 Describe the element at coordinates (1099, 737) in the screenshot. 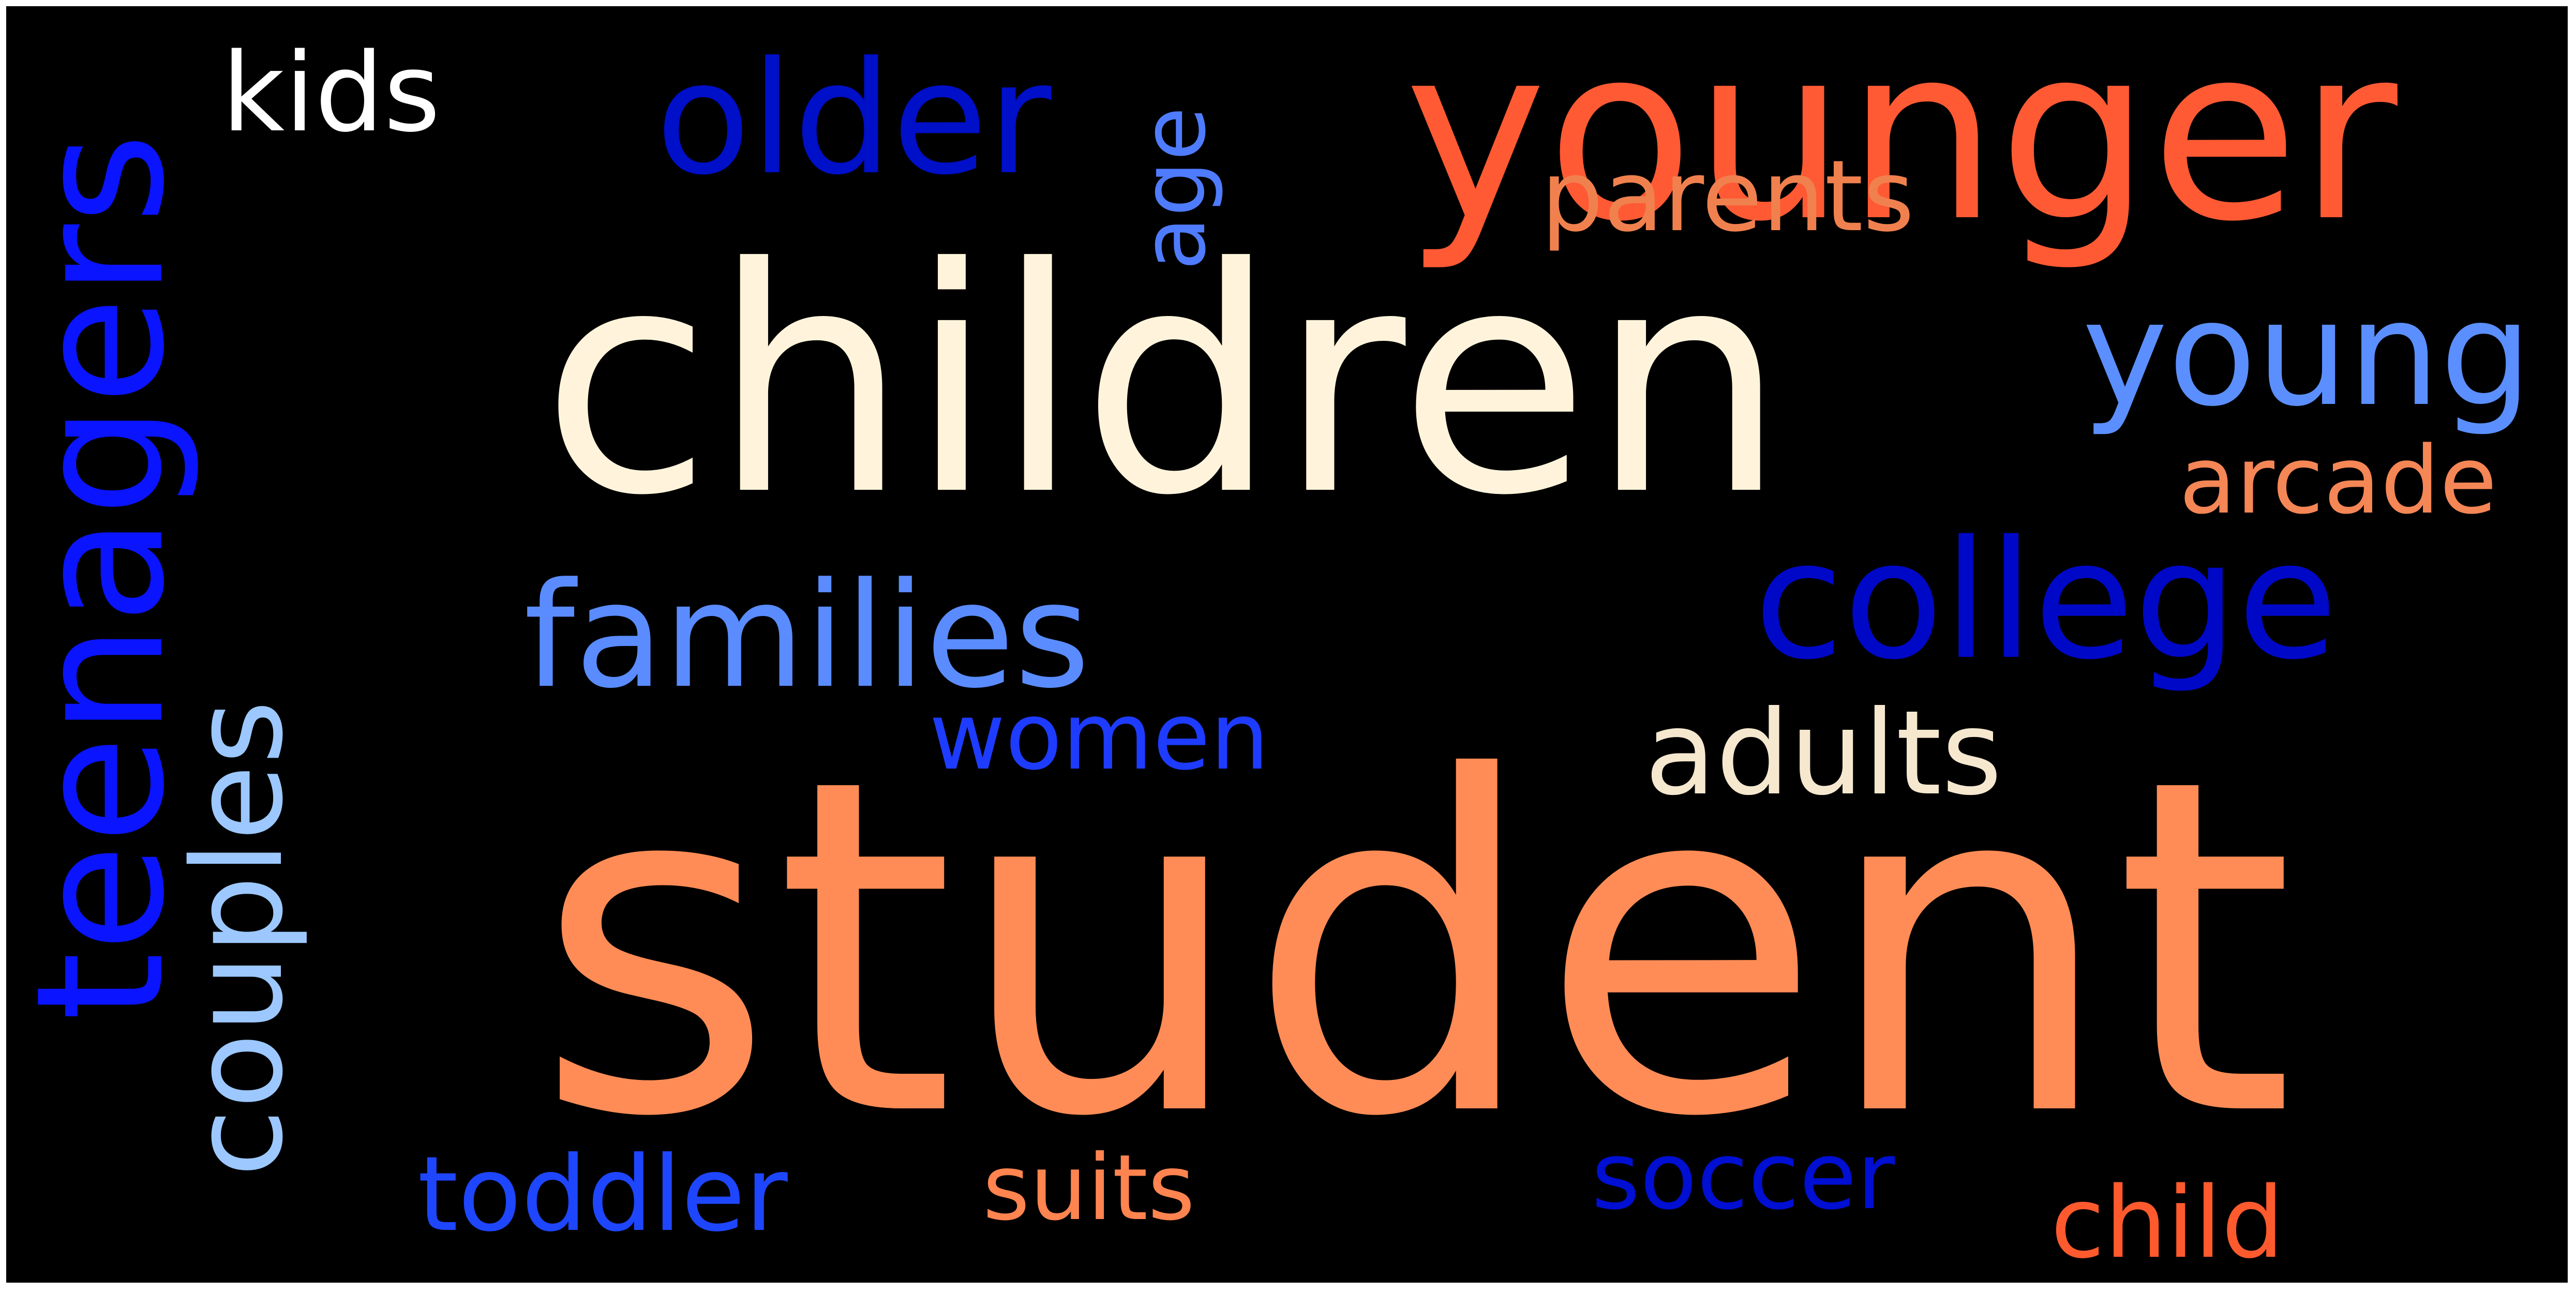

I see `word-women: women` at that location.